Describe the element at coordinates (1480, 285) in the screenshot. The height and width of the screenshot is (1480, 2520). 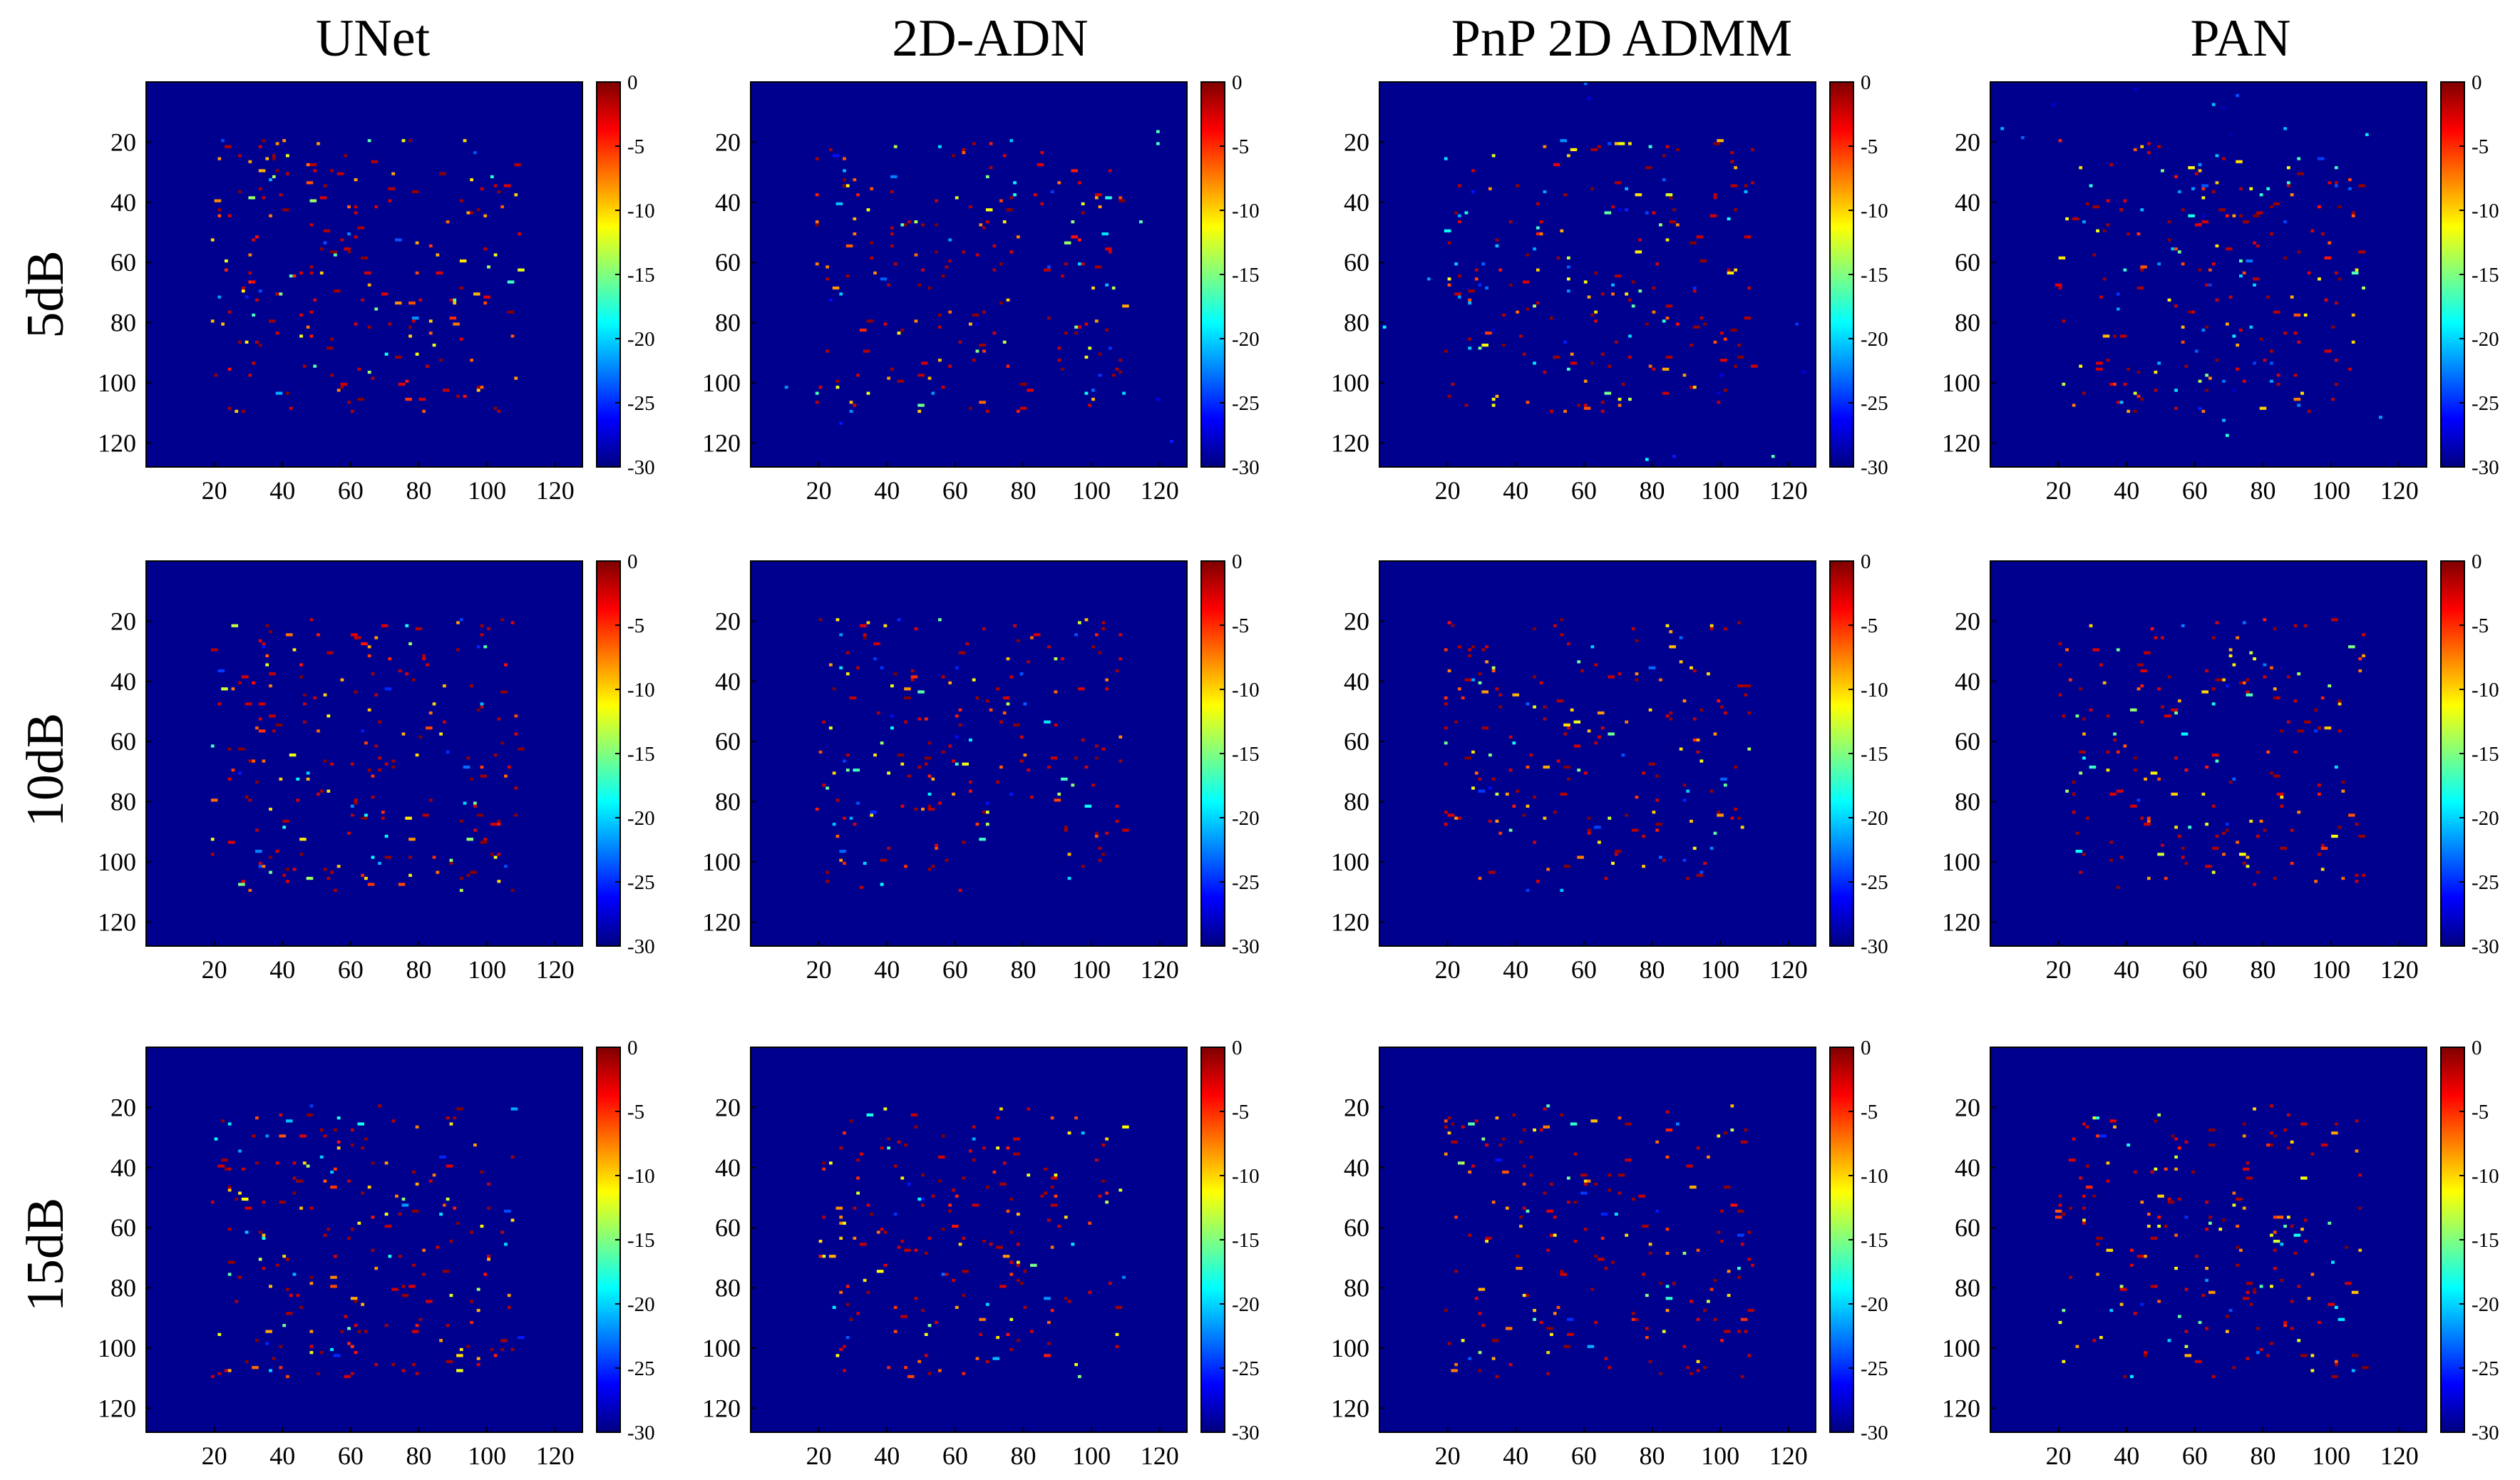
I see `panel-5db-pnp-2d-admm-noise-point` at that location.